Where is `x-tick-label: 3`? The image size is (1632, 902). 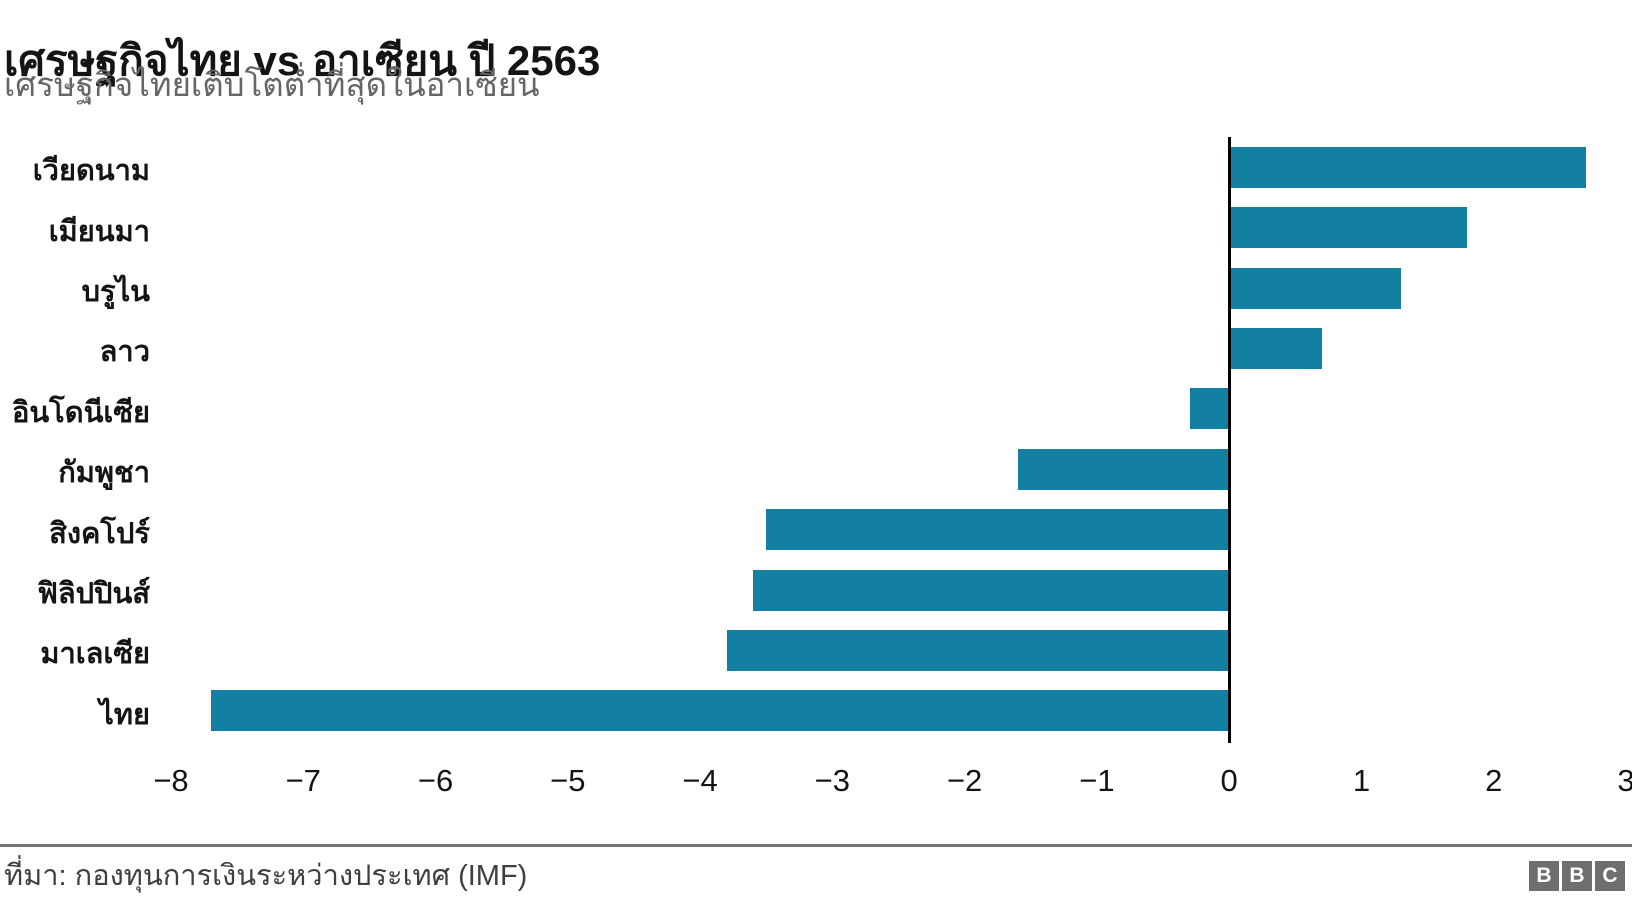
x-tick-label: 3 is located at coordinates (1624, 780).